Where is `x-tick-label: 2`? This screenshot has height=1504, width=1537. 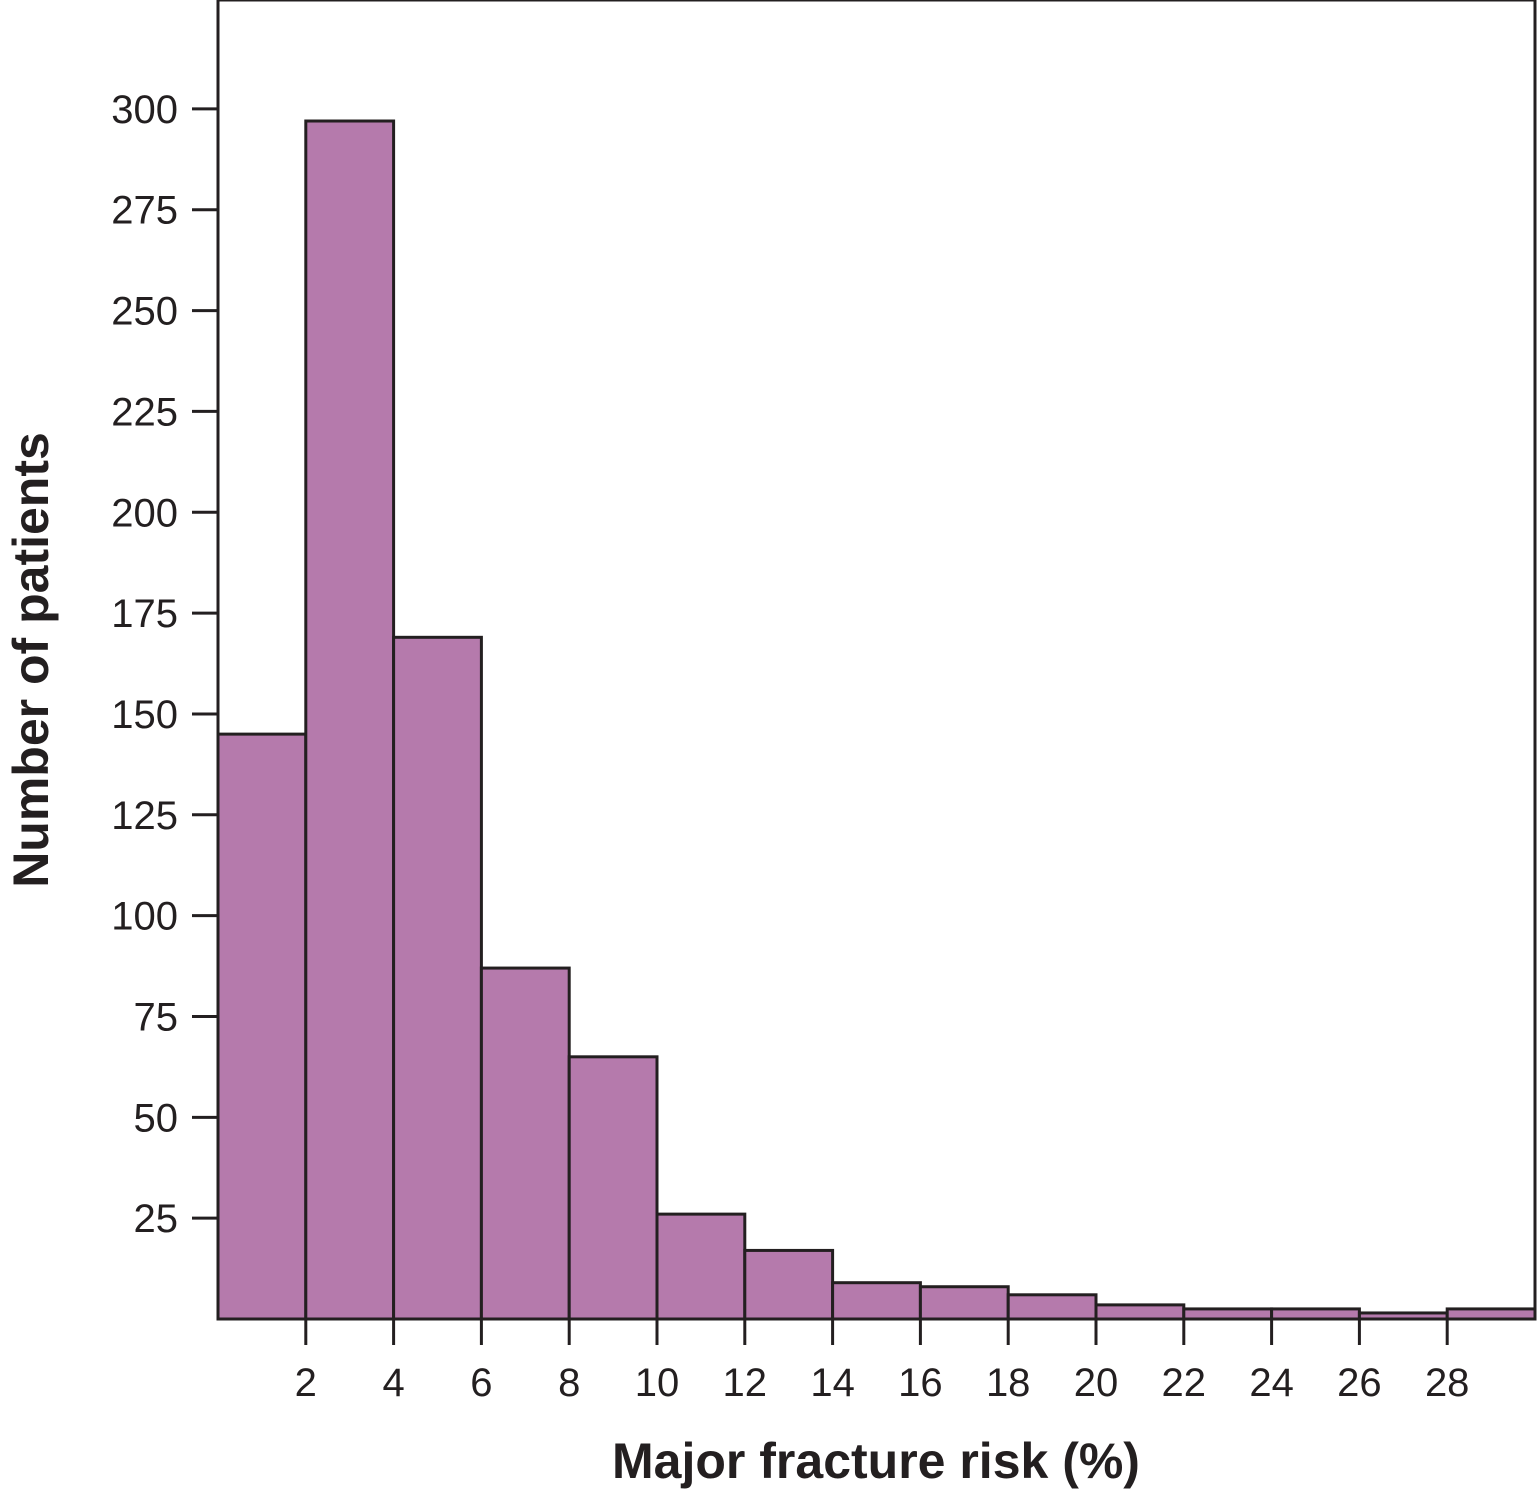 x-tick-label: 2 is located at coordinates (306, 1383).